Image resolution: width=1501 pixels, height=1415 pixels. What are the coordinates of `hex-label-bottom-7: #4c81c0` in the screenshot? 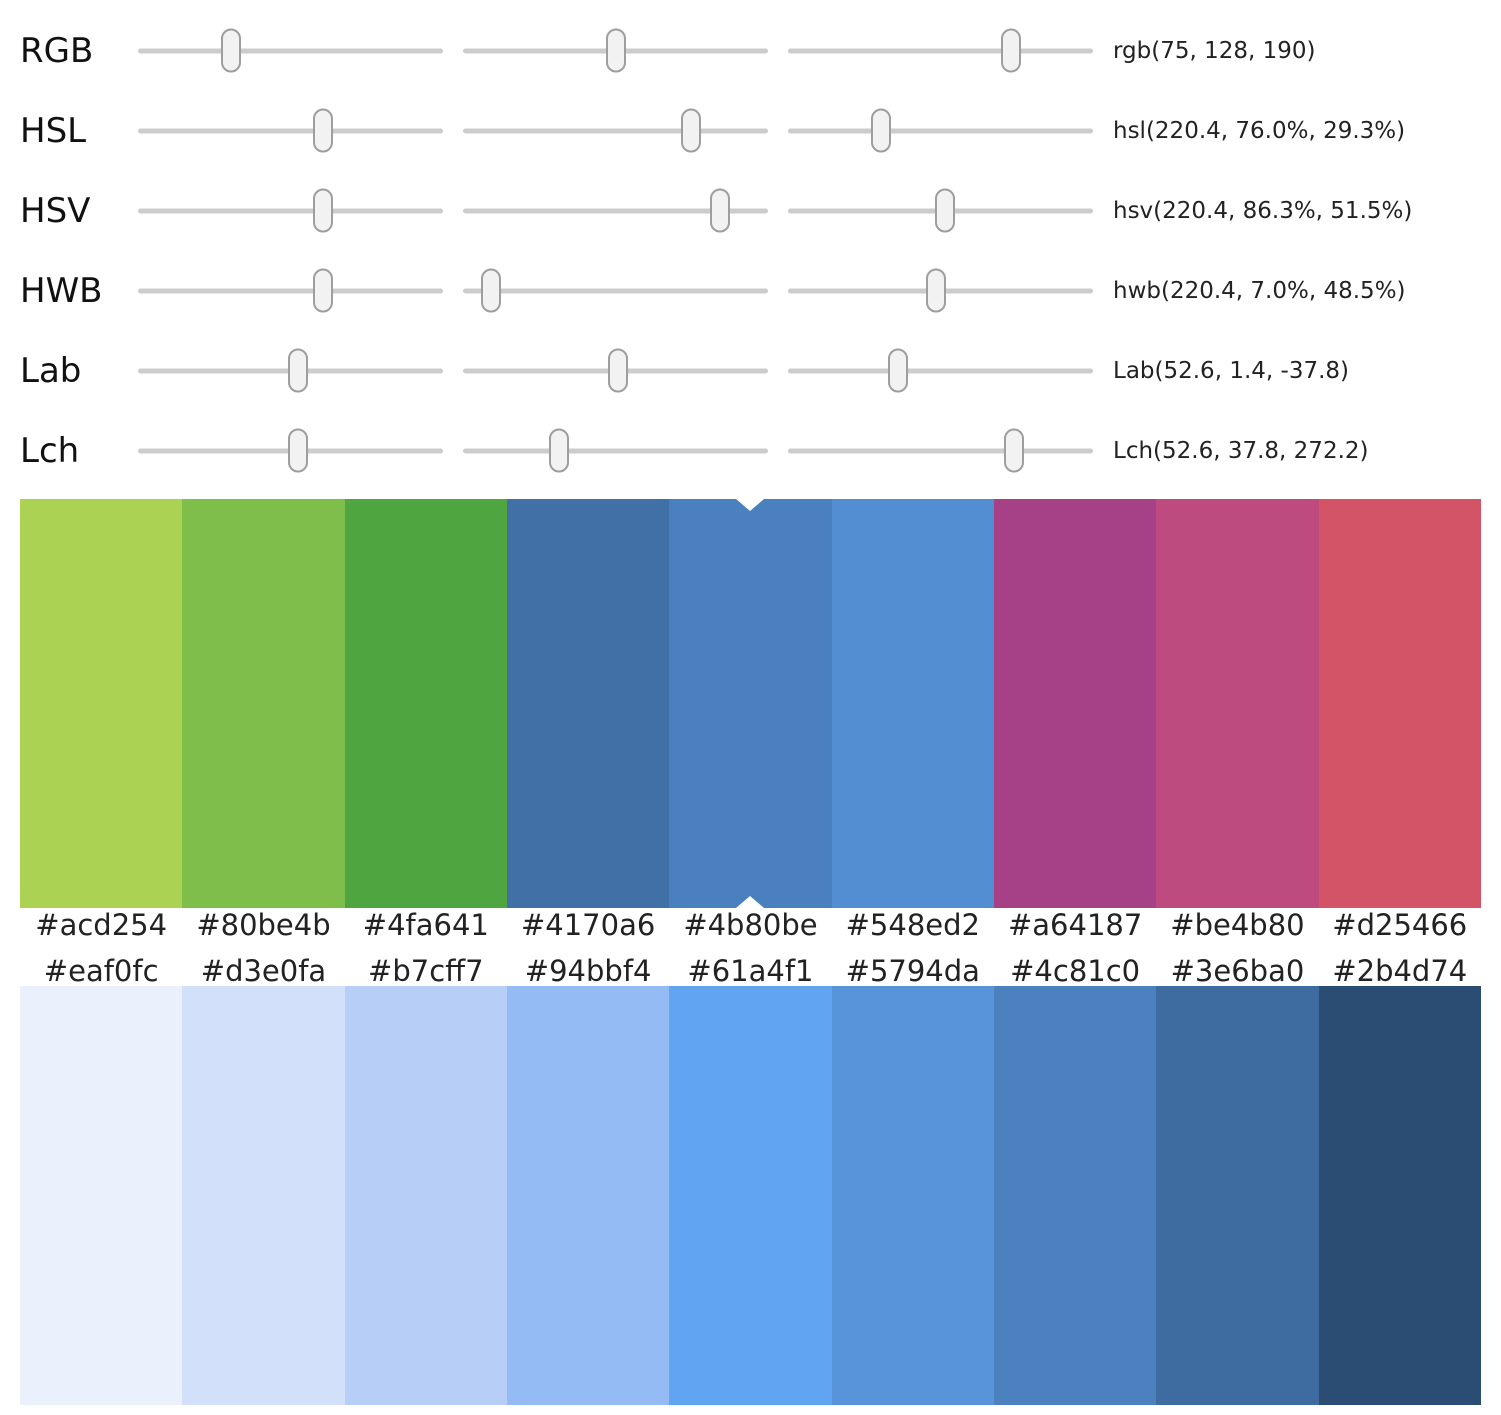 It's located at (1075, 971).